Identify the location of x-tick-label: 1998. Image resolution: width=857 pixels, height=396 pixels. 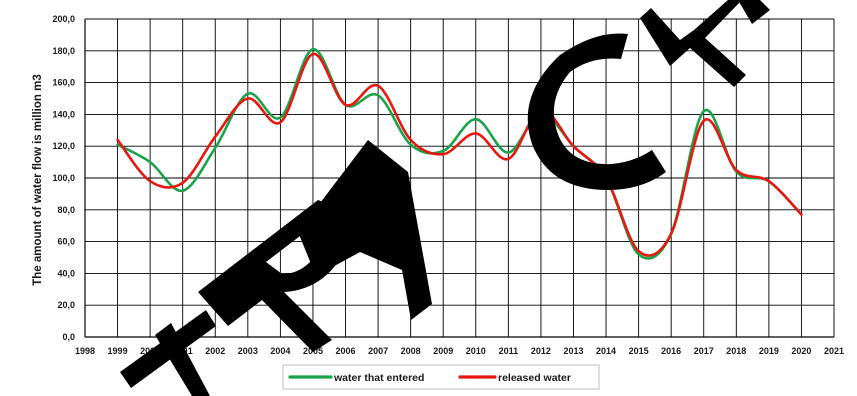
(85, 351).